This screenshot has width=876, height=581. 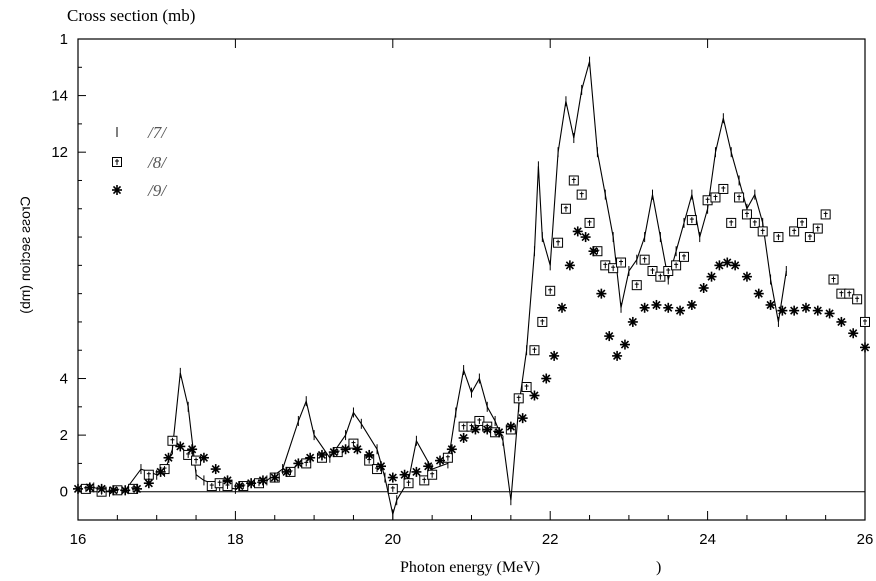 I want to click on stray-bracket: ), so click(x=658, y=567).